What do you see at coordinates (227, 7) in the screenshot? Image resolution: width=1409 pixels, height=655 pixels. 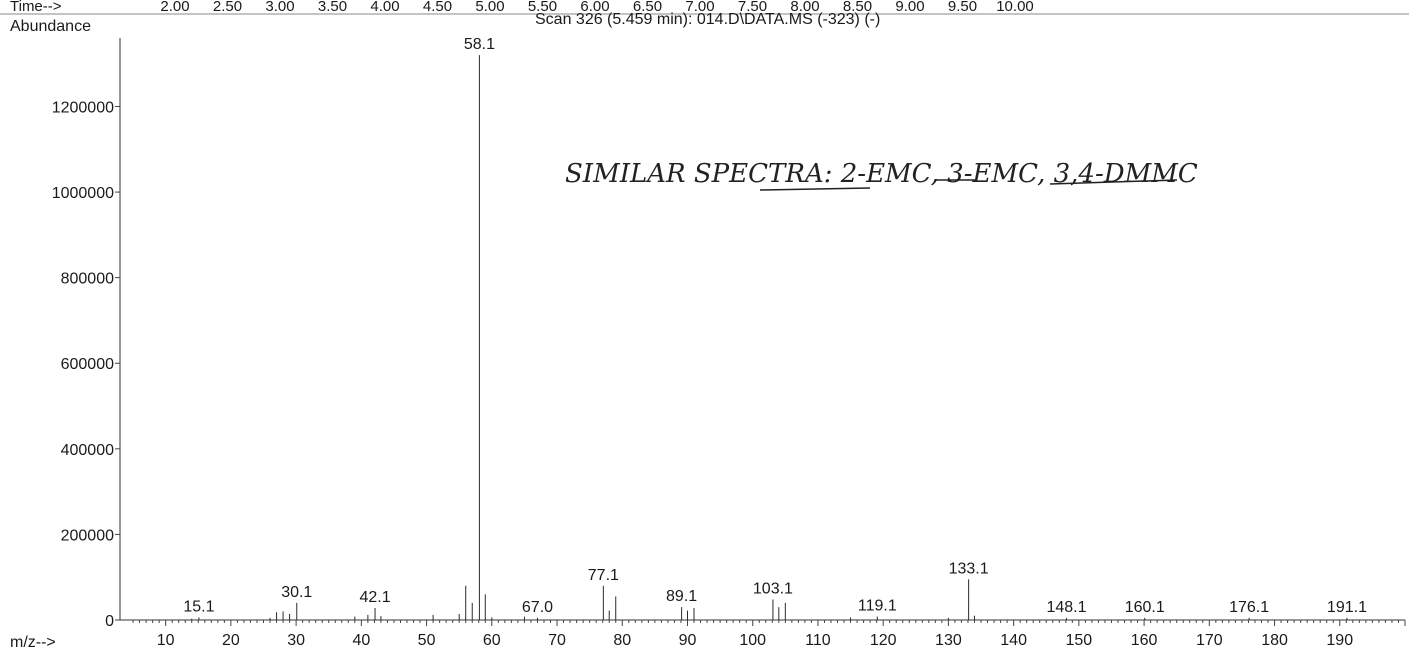 I see `time-tick-label: 2.50` at bounding box center [227, 7].